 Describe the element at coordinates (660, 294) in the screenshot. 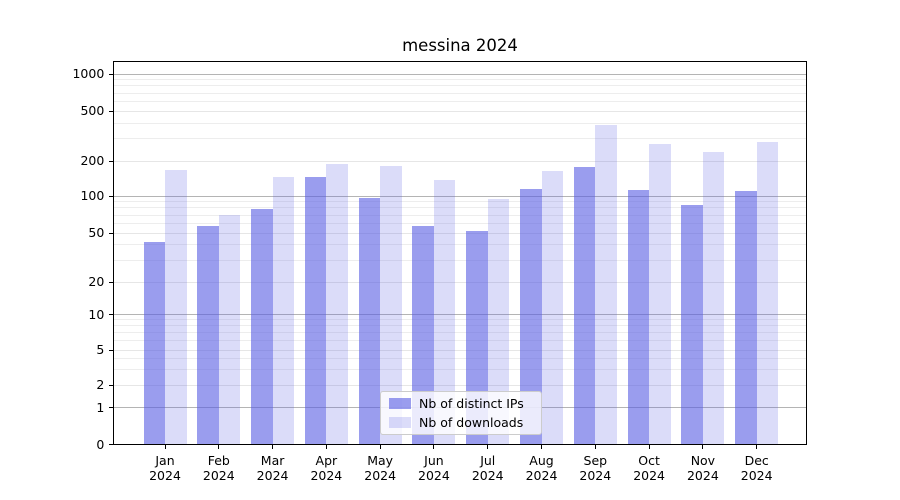

I see `bar-downloads-oct` at that location.